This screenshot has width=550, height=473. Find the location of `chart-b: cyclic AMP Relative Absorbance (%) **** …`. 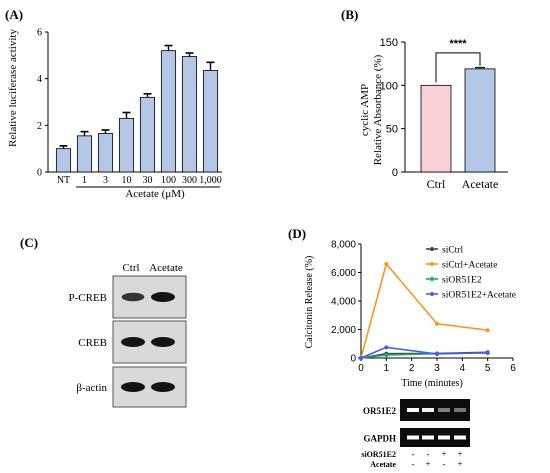

chart-b: cyclic AMP Relative Absorbance (%) **** … is located at coordinates (433, 114).